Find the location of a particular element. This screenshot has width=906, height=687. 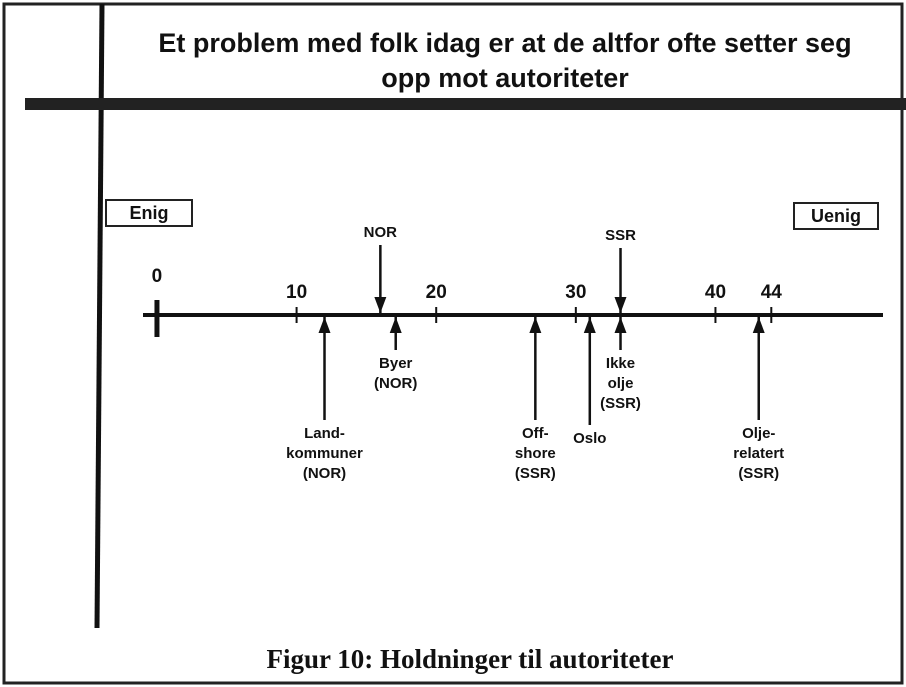

left-box is located at coordinates (149, 213).